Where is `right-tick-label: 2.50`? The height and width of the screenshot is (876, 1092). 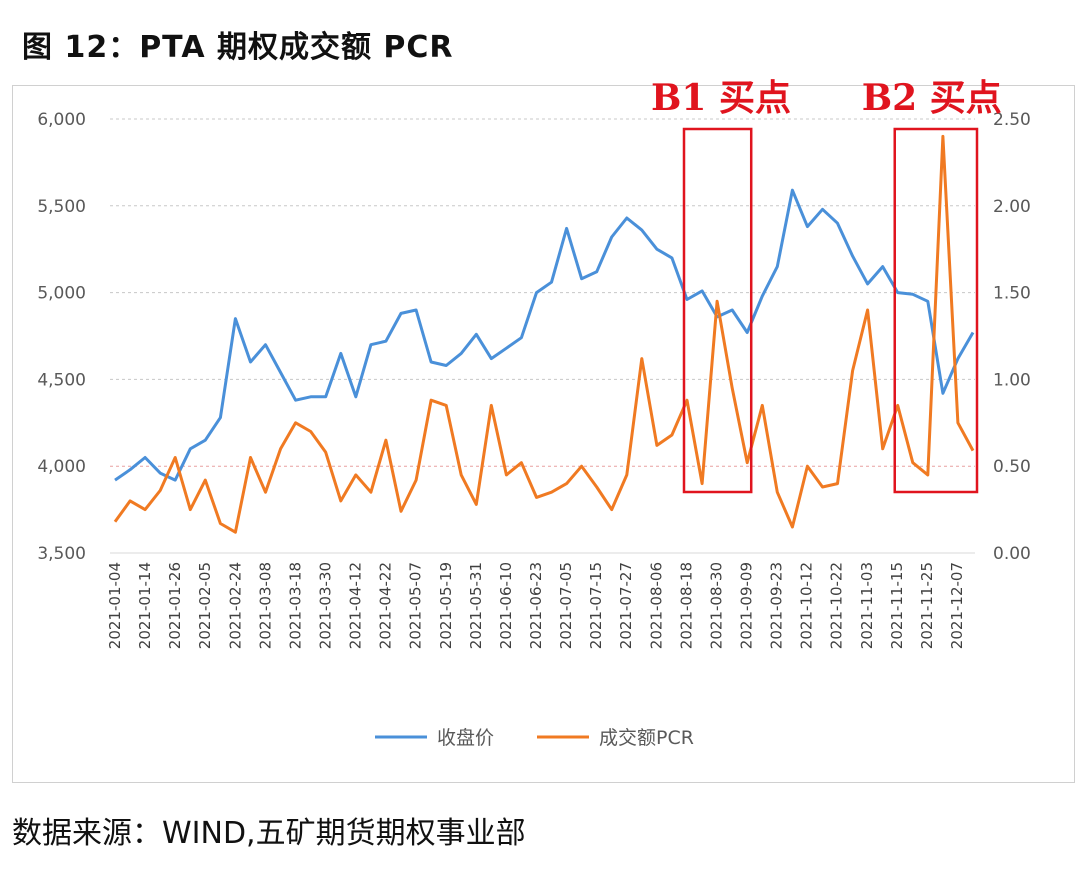
right-tick-label: 2.50 is located at coordinates (1012, 120).